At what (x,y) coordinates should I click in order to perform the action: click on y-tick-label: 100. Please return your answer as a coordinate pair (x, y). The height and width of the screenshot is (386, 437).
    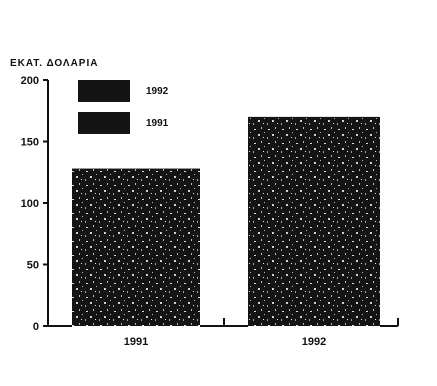
    Looking at the image, I should click on (30, 204).